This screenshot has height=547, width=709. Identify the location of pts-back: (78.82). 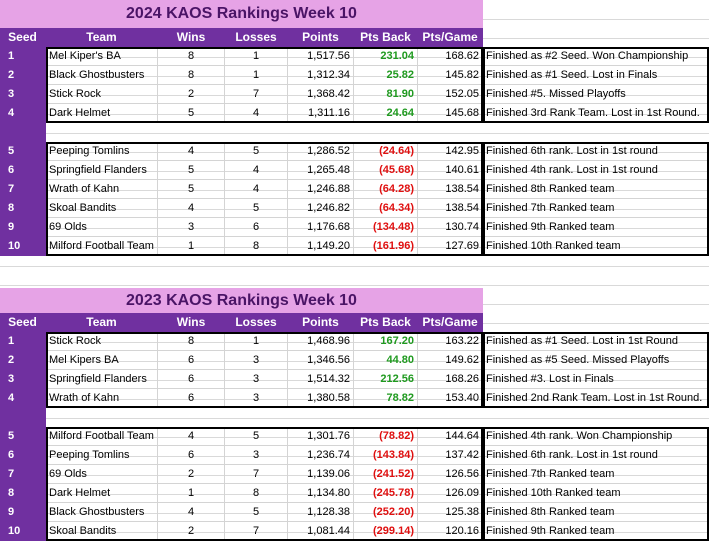
(386, 436).